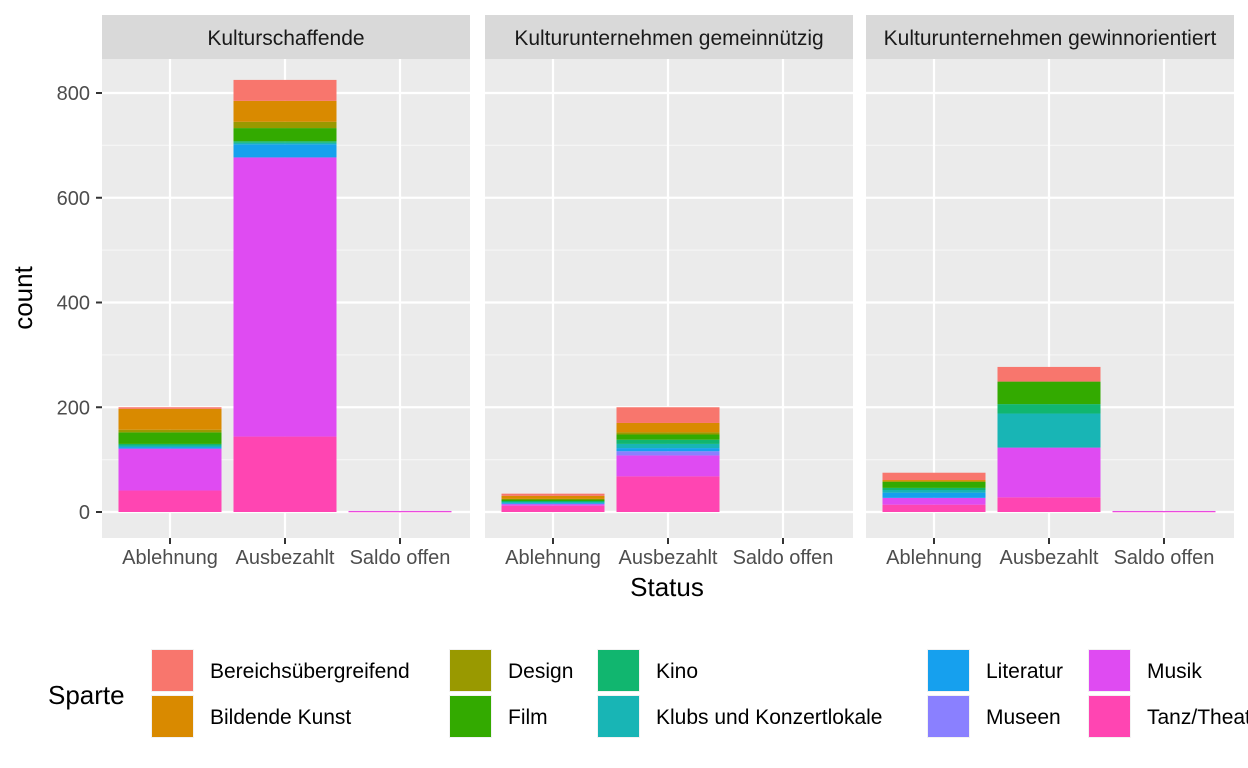 The image size is (1248, 768). I want to click on legend-label: Film, so click(528, 717).